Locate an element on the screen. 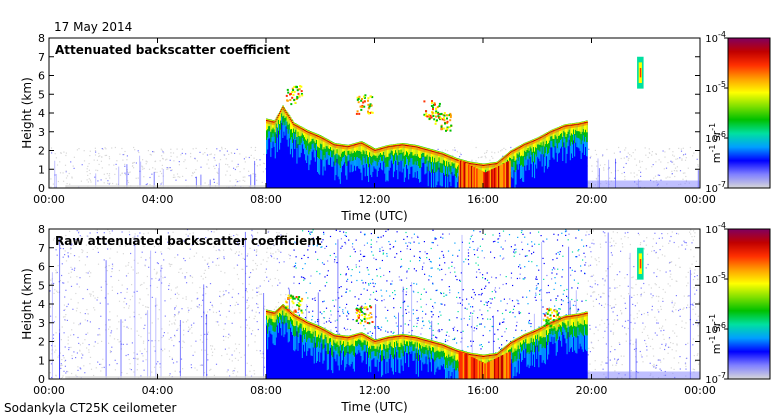  panel-title: Attenuated backscatter coefficient is located at coordinates (172, 50).